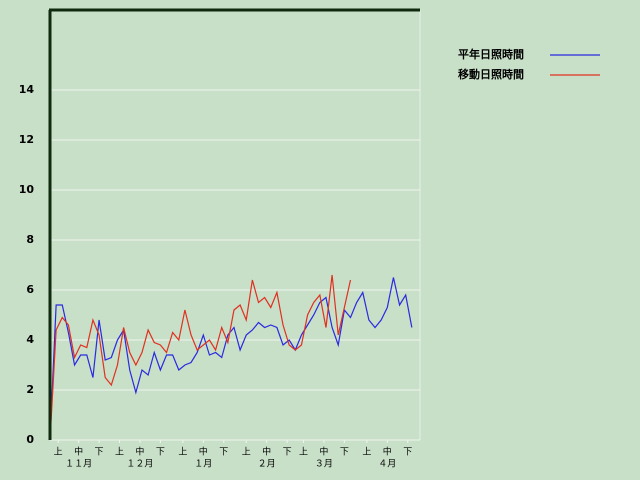  I want to click on y-tick-label: 4, so click(30, 339).